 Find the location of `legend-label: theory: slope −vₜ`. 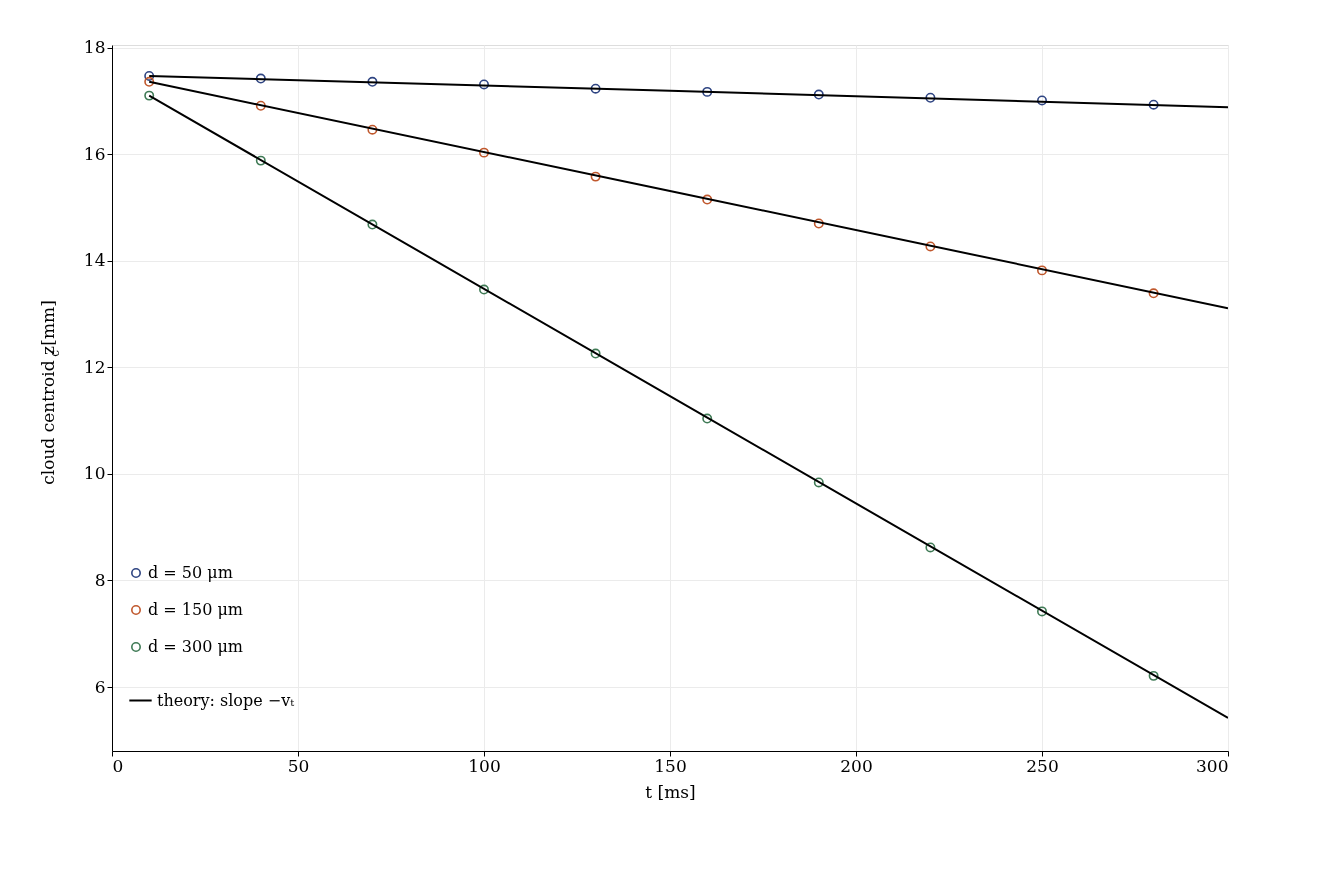

legend-label: theory: slope −vₜ is located at coordinates (226, 700).